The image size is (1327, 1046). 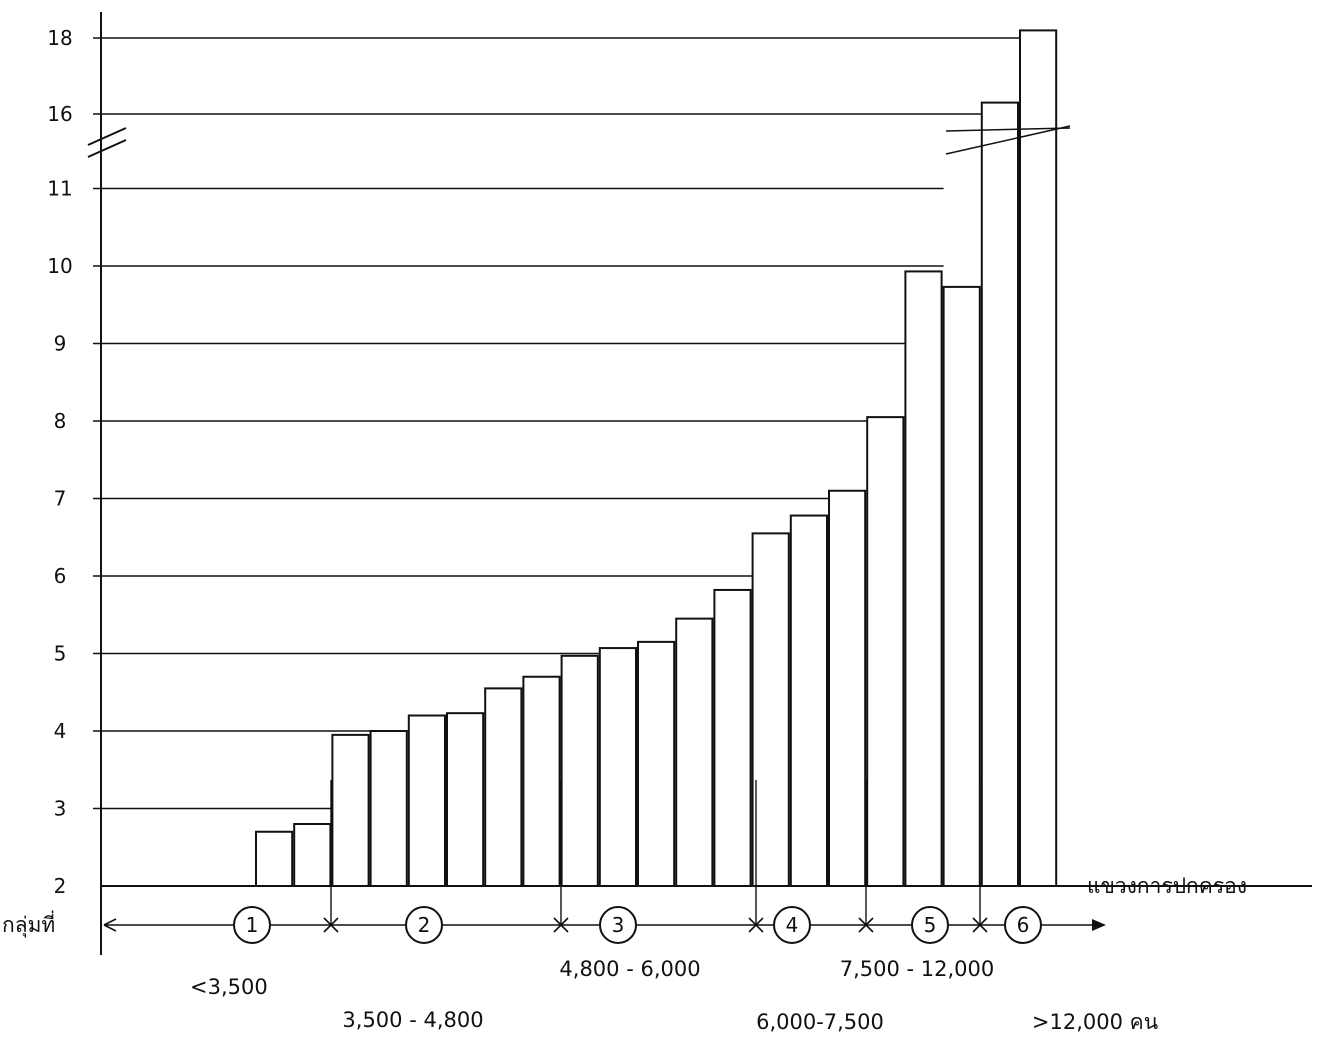 I want to click on y-tick-label: 6, so click(x=60, y=576).